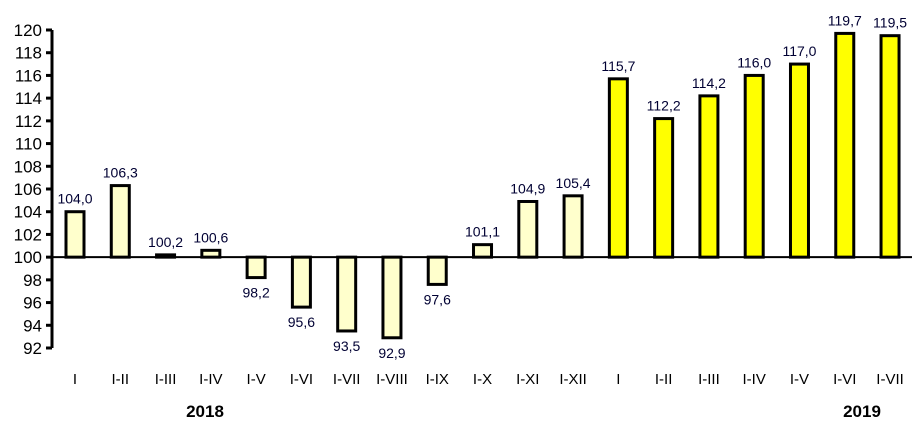 Image resolution: width=923 pixels, height=441 pixels. Describe the element at coordinates (437, 299) in the screenshot. I see `data-label: 97,6` at that location.